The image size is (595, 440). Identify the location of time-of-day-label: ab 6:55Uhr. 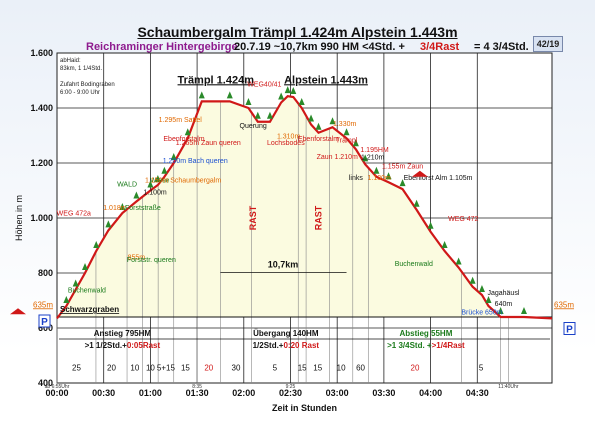
(57, 387).